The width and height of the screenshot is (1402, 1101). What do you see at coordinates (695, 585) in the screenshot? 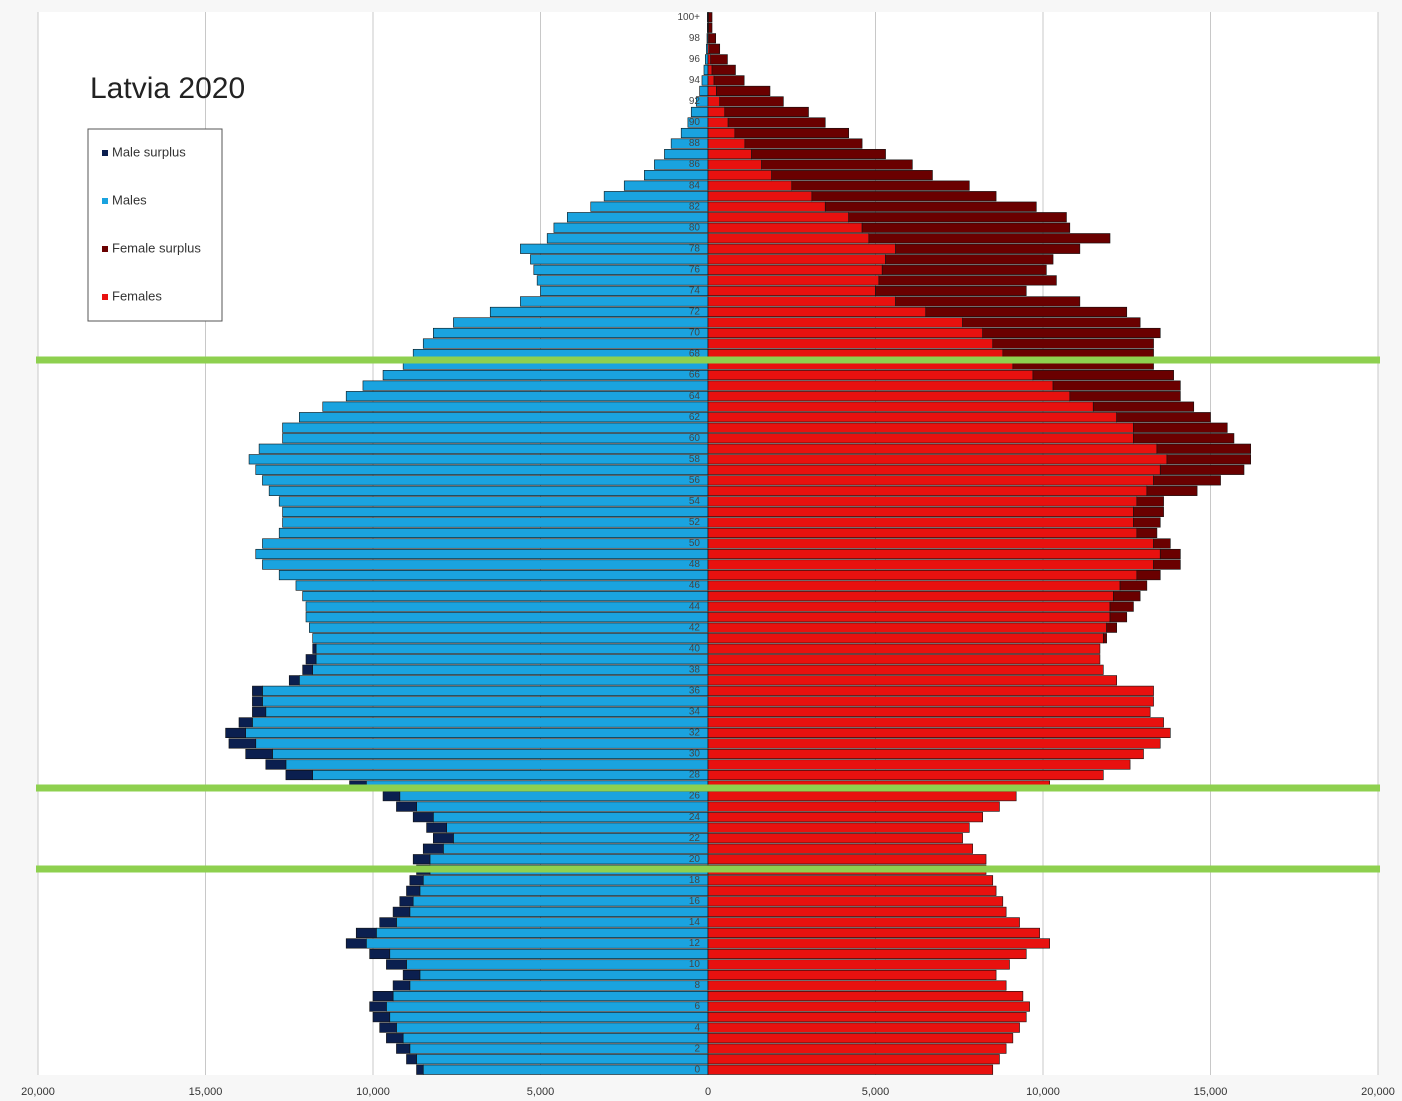
I see `age-label: 46` at bounding box center [695, 585].